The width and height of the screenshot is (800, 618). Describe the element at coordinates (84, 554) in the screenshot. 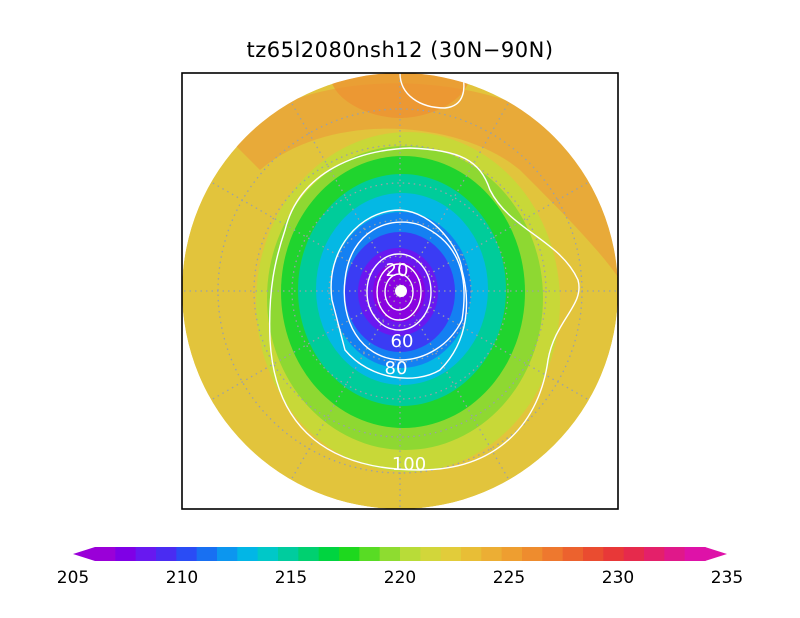

I see `colorbar-arrow-low` at that location.